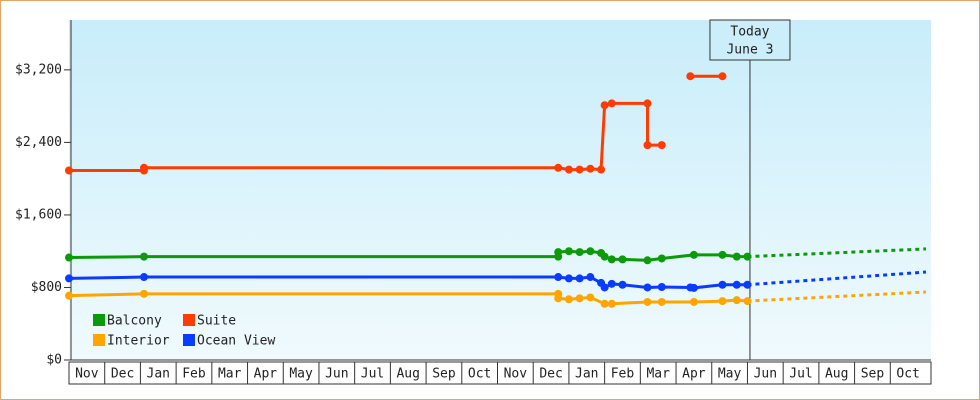  Describe the element at coordinates (301, 374) in the screenshot. I see `x-tick-label: May` at that location.